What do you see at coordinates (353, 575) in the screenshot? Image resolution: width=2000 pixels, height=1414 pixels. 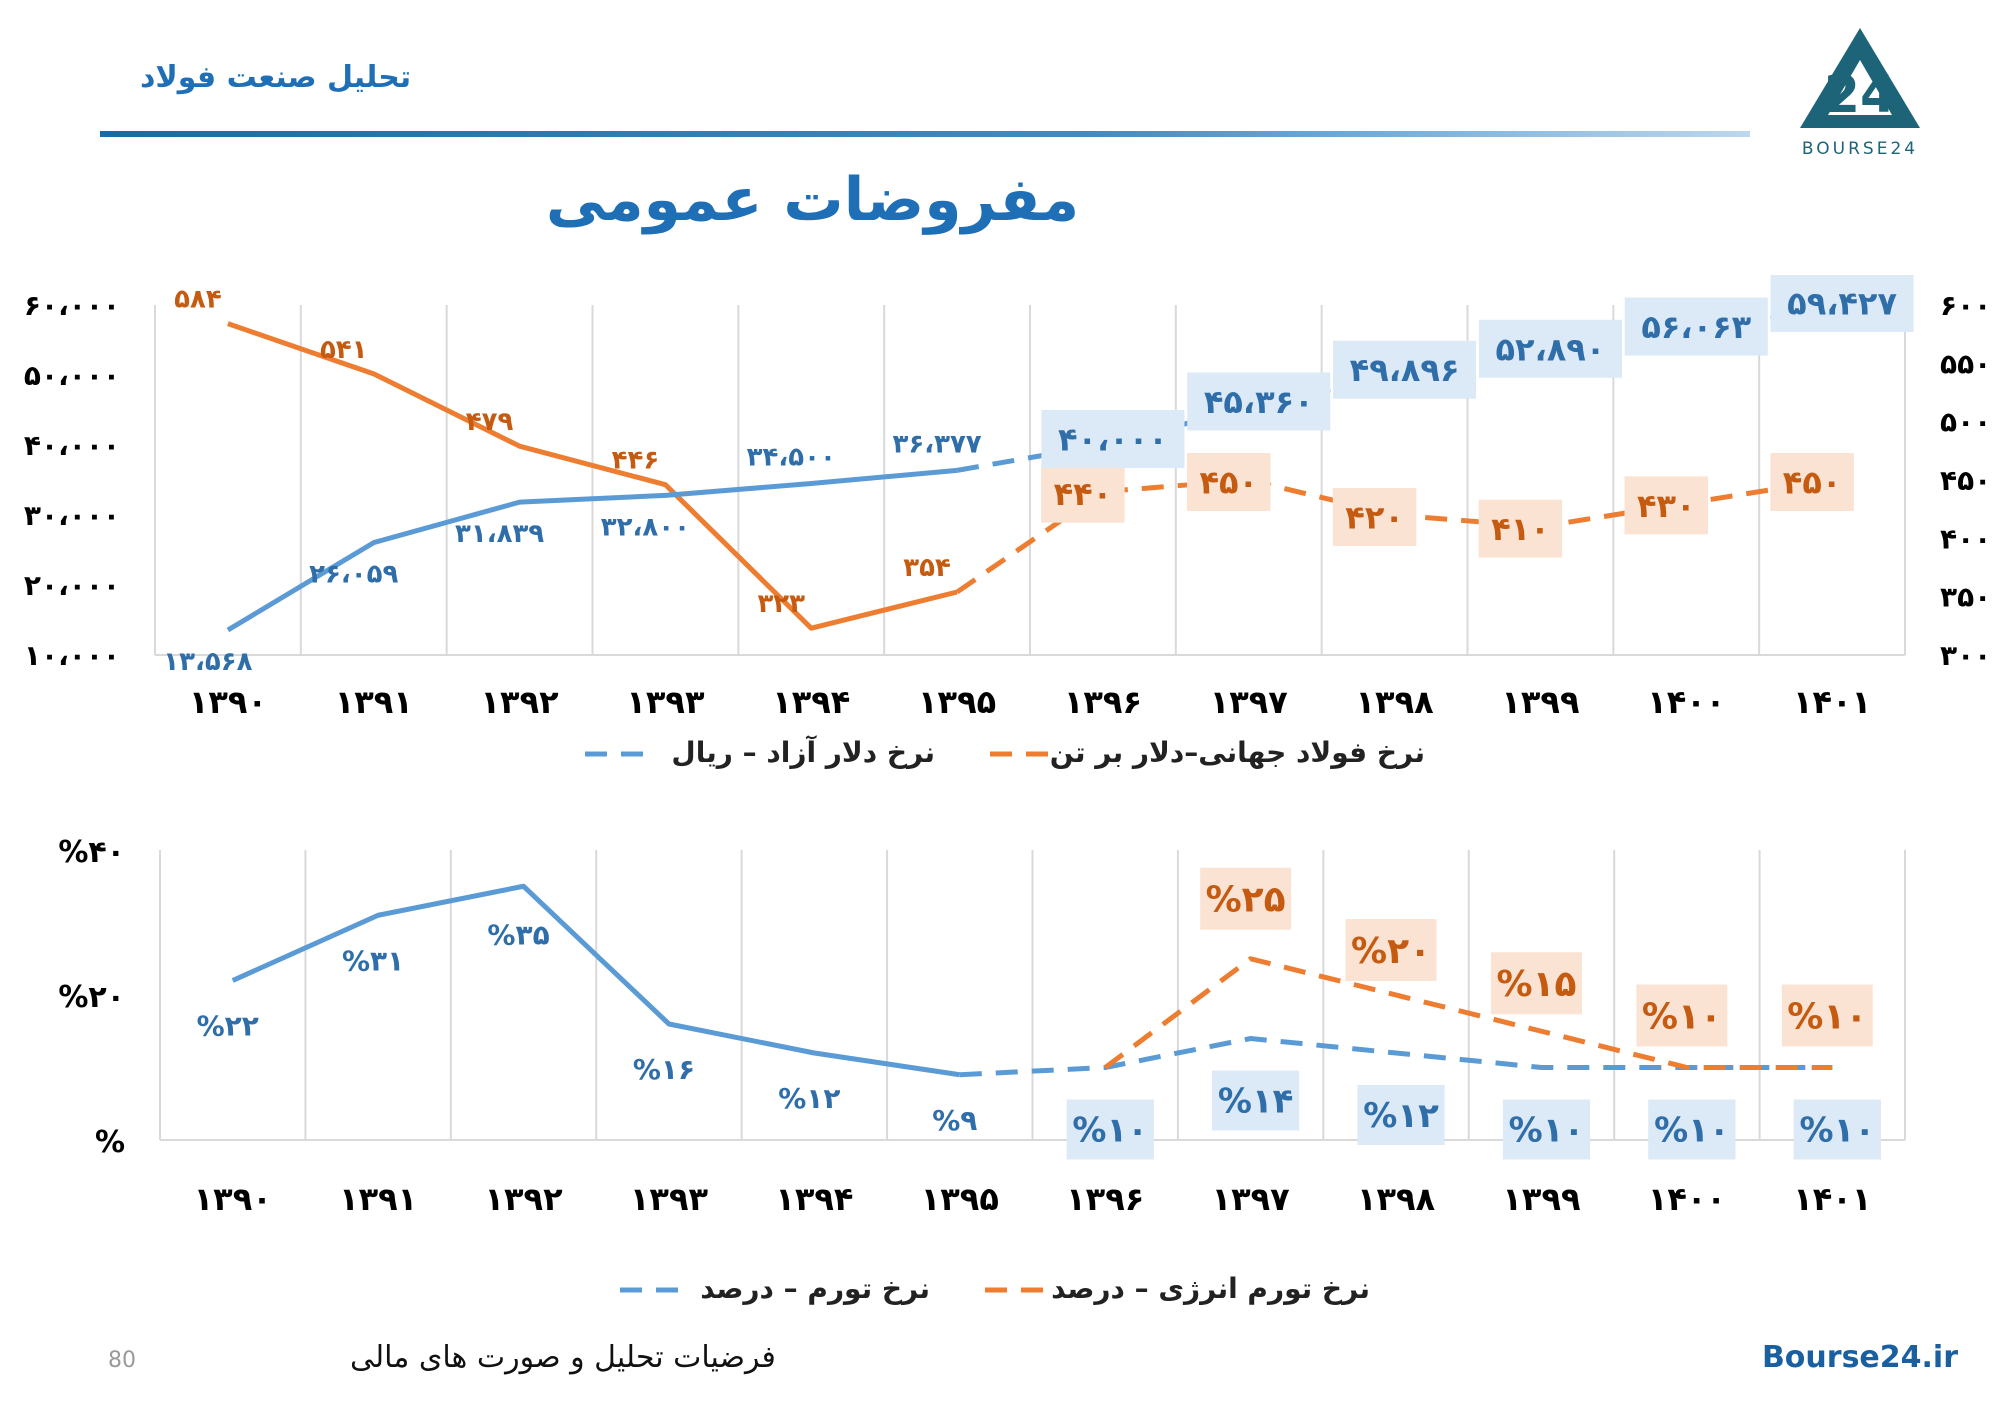 I see `dollar-rate-label: ۲۶،۰۵۹` at bounding box center [353, 575].